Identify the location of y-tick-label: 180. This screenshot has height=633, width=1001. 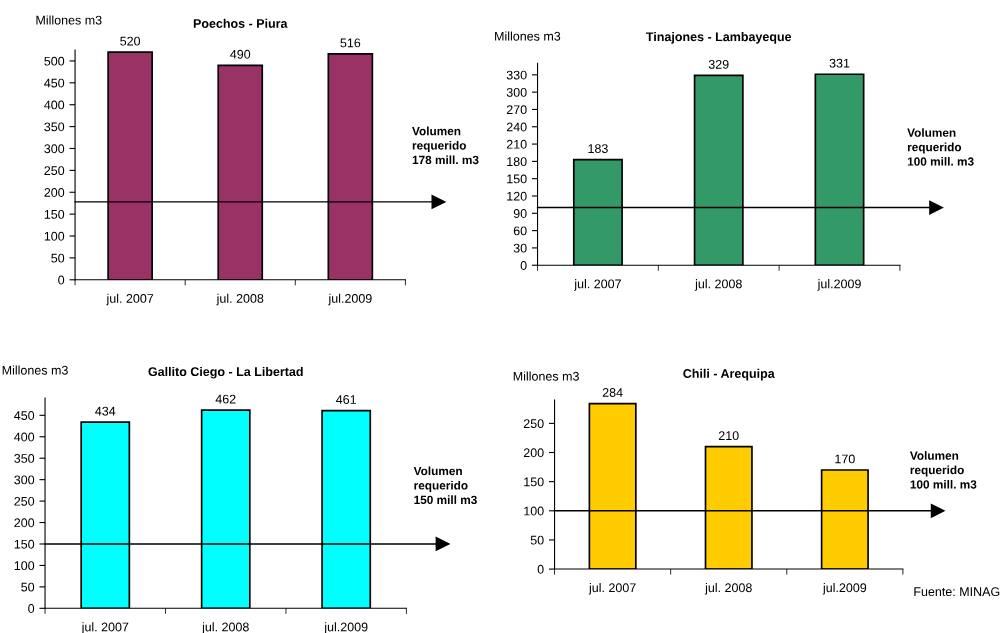
(517, 162).